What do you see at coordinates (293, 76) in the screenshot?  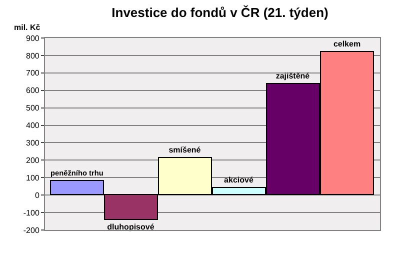 I see `x-tick-label: zajištěné` at bounding box center [293, 76].